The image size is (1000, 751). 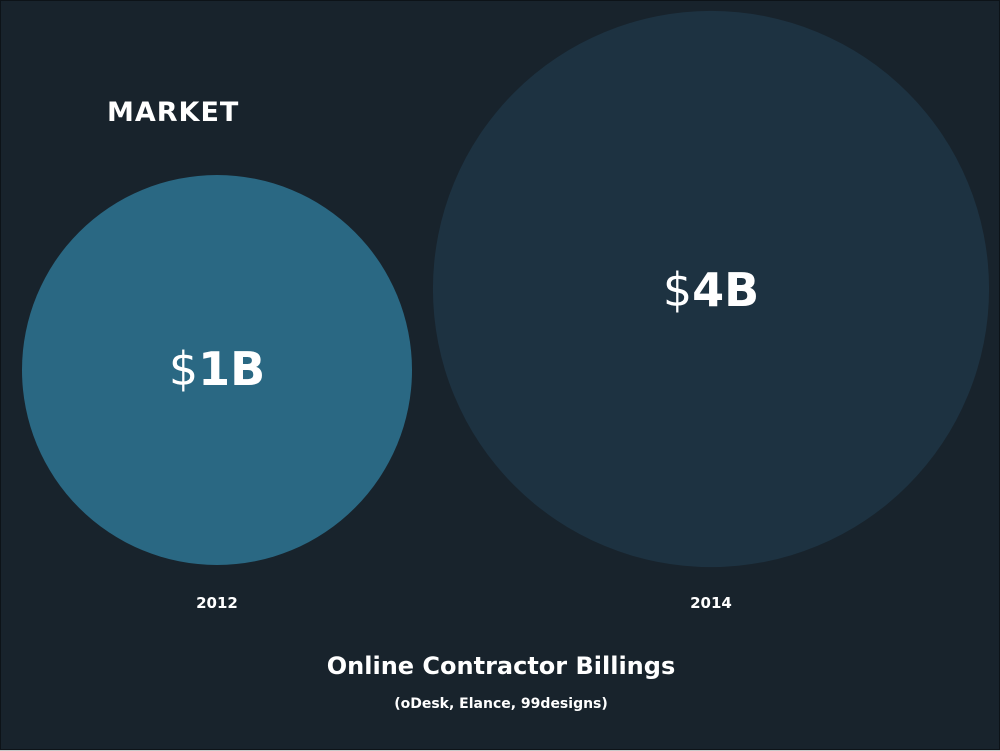 I want to click on bubble-value-label-2012: $1B, so click(x=217, y=369).